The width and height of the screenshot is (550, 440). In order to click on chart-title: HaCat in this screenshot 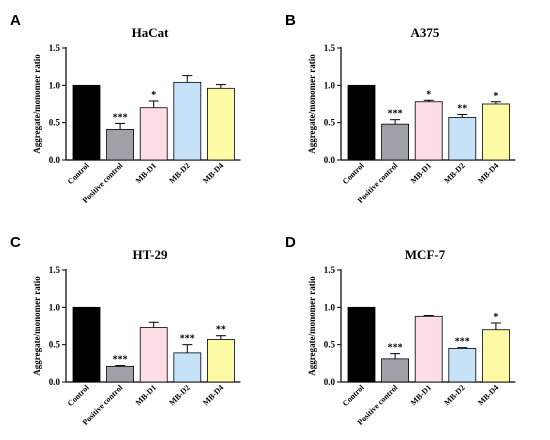, I will do `click(151, 32)`.